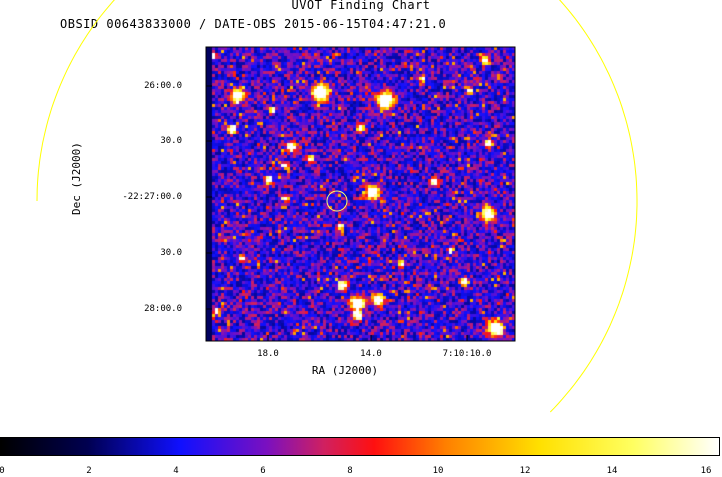 The image size is (722, 477). What do you see at coordinates (345, 370) in the screenshot?
I see `x-axis-label: RA (J2000)` at bounding box center [345, 370].